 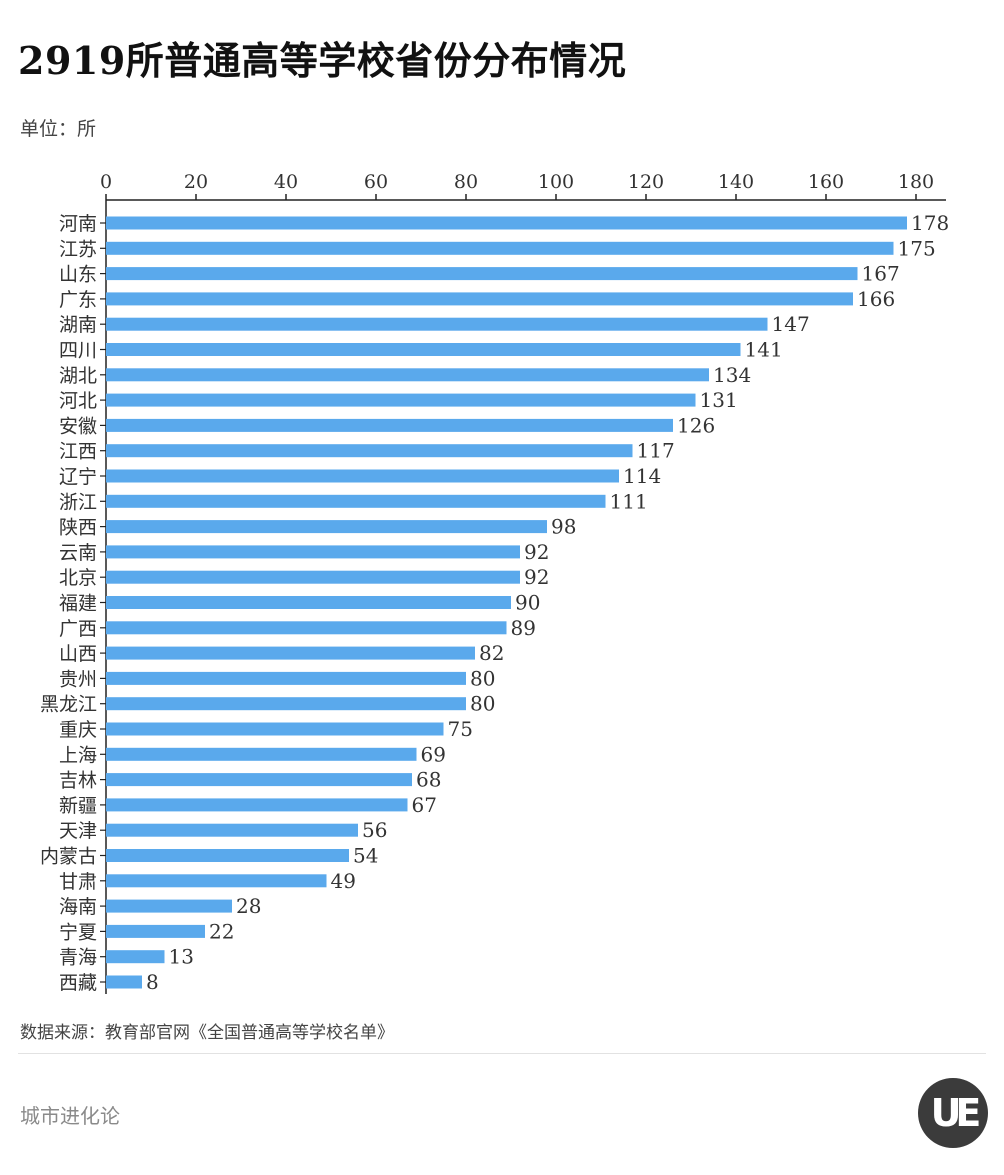 I want to click on category-label: 陕西, so click(x=78, y=528).